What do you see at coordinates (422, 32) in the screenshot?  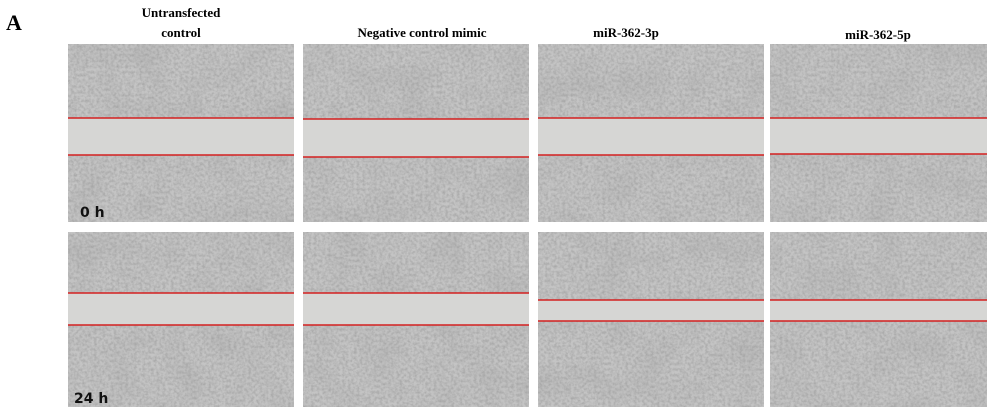 I see `column-header: Negative control mimic` at bounding box center [422, 32].